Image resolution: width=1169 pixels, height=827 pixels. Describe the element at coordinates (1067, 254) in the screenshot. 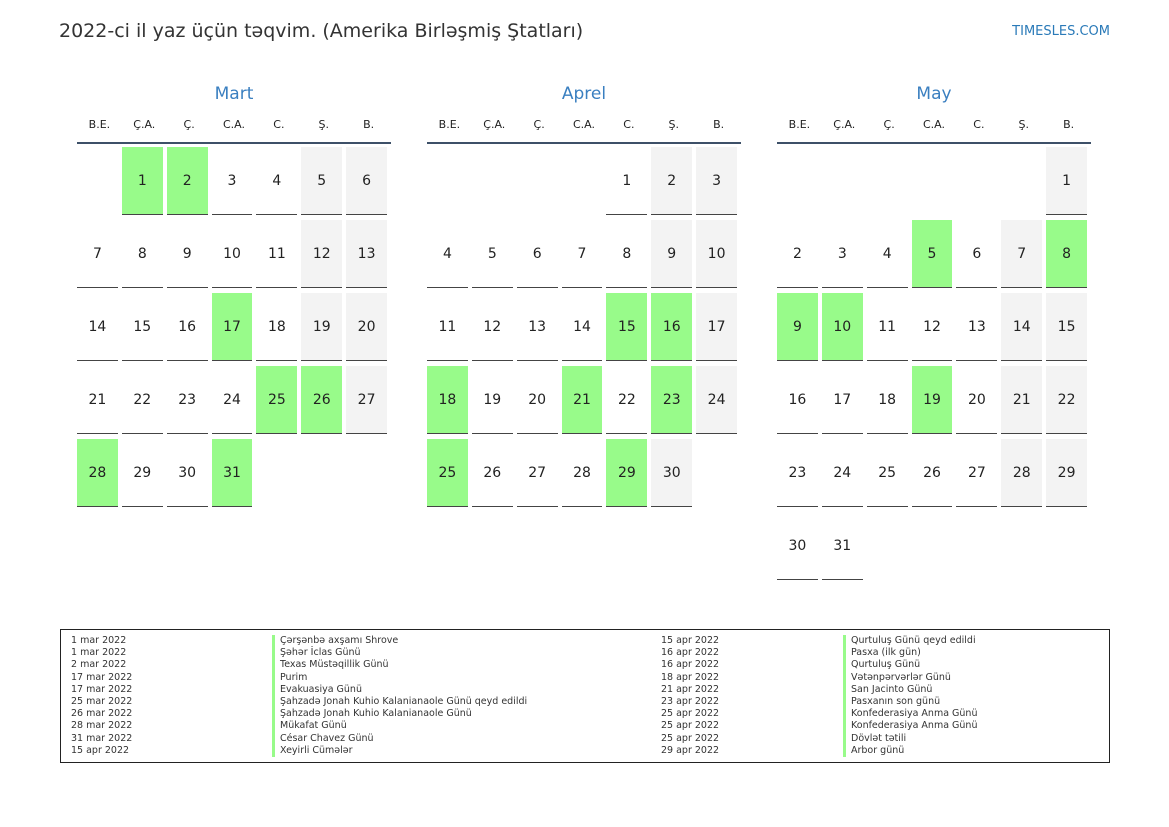

I see `holiday-day-cell: 8` at that location.